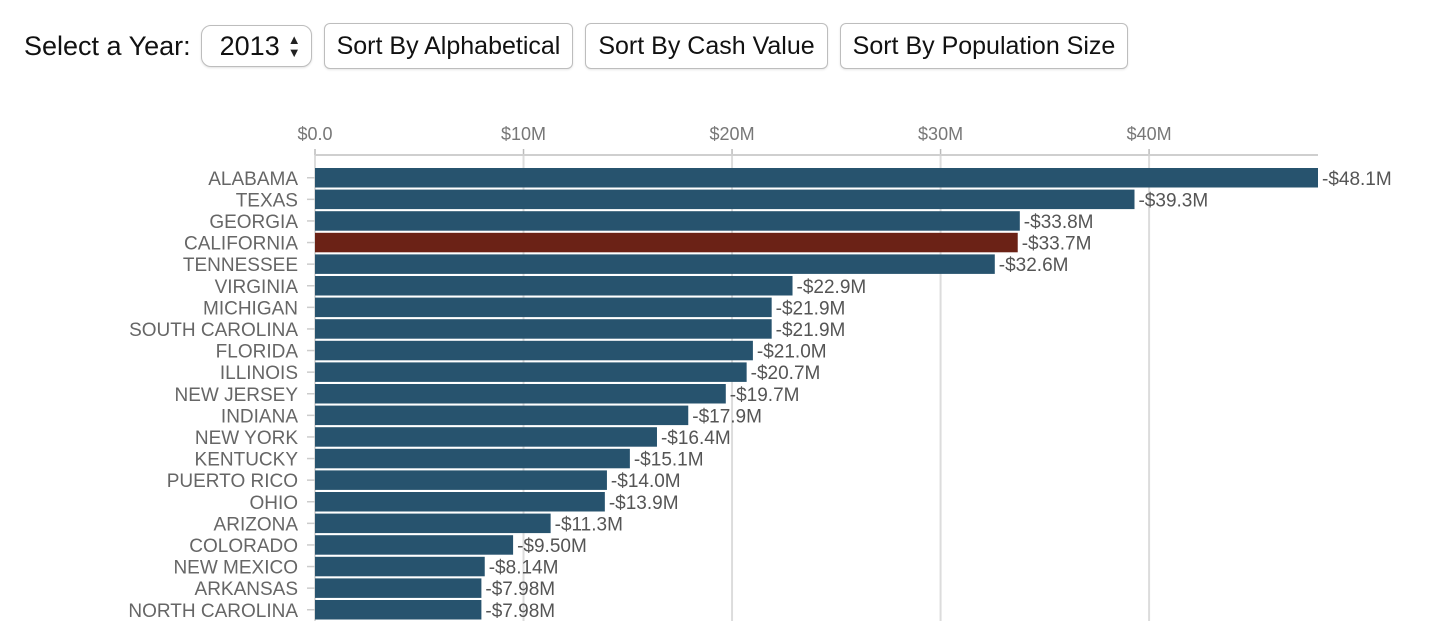 The width and height of the screenshot is (1448, 621). What do you see at coordinates (241, 244) in the screenshot?
I see `category-label: CALIFORNIA` at bounding box center [241, 244].